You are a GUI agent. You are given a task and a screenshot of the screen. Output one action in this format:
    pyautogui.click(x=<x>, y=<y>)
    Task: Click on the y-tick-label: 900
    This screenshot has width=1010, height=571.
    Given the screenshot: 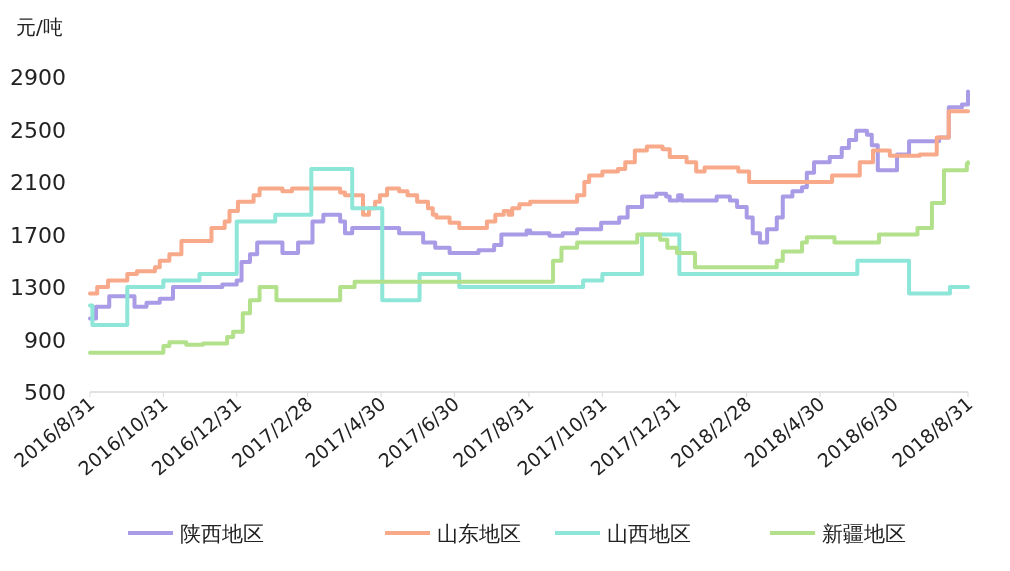 What is the action you would take?
    pyautogui.click(x=45, y=340)
    